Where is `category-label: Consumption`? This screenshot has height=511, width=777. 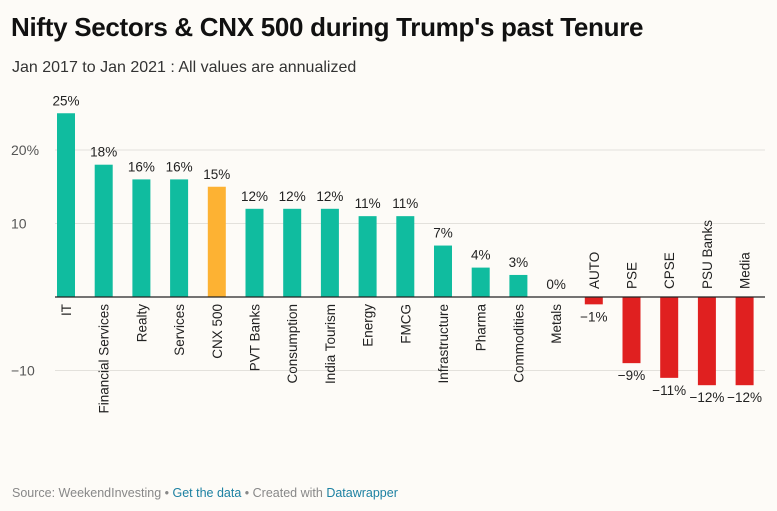
category-label: Consumption is located at coordinates (292, 344).